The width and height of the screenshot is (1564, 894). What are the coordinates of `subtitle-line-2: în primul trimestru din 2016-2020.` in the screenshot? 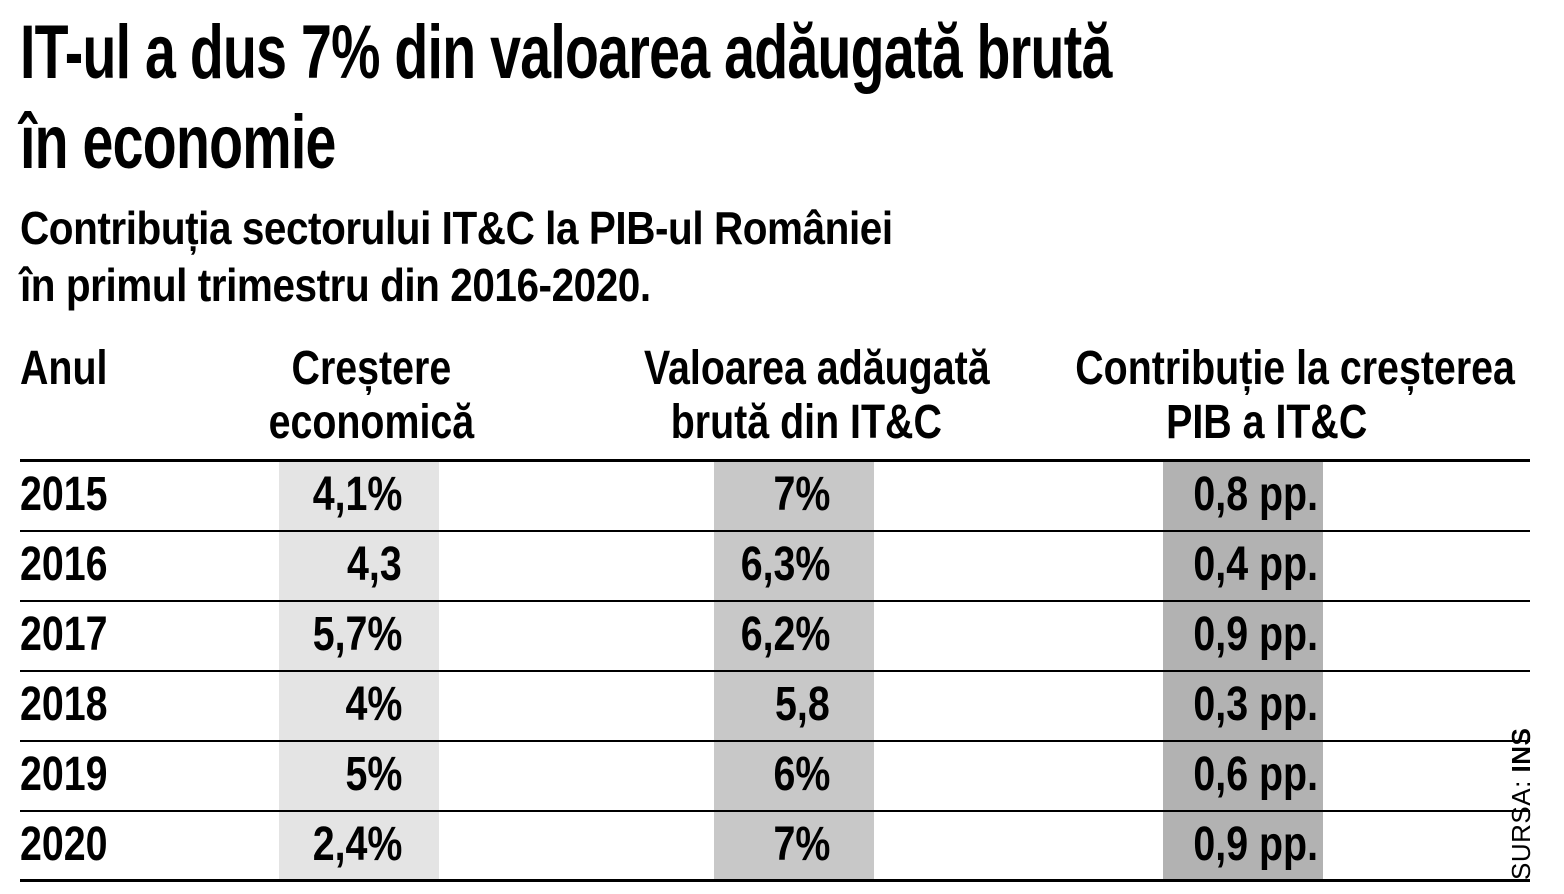 It's located at (335, 285).